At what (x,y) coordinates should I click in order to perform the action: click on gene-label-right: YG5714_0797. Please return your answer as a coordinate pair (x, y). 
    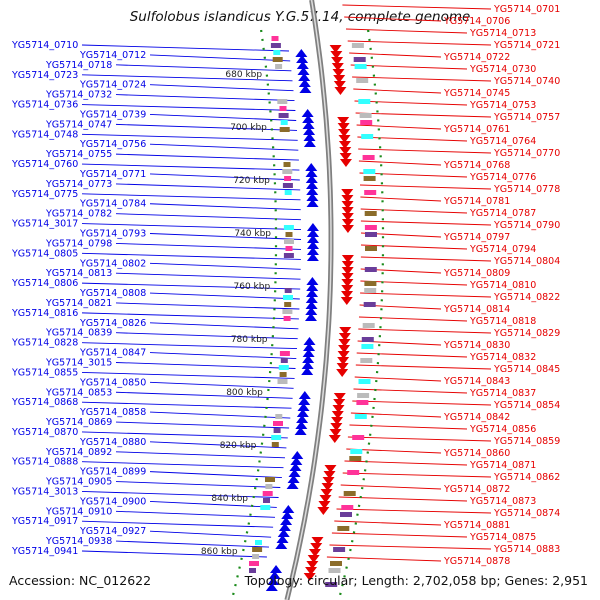
    Looking at the image, I should click on (476, 237).